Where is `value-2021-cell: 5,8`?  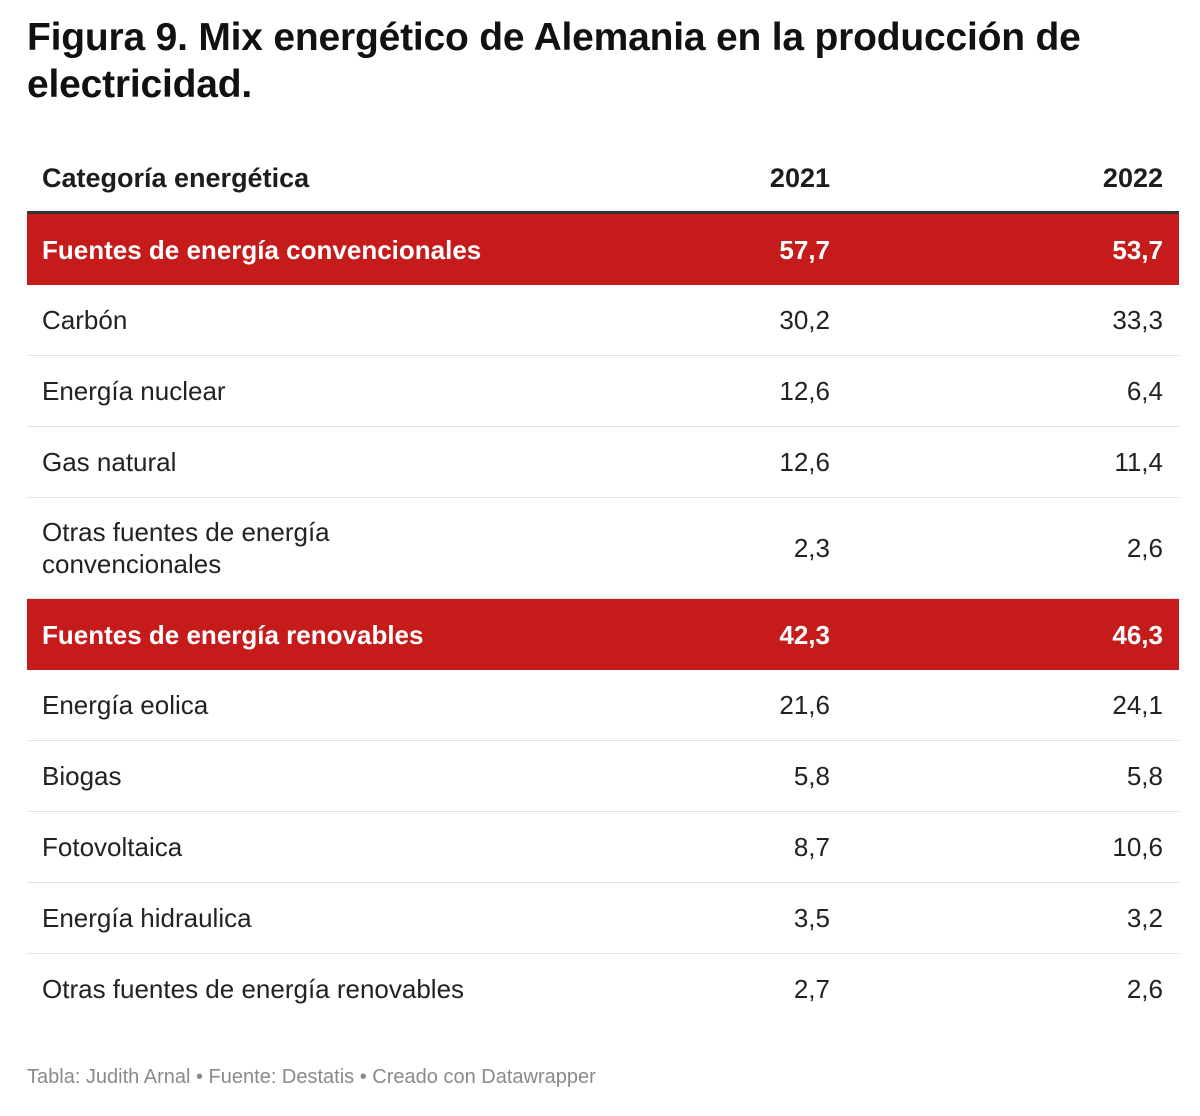 value-2021-cell: 5,8 is located at coordinates (761, 776).